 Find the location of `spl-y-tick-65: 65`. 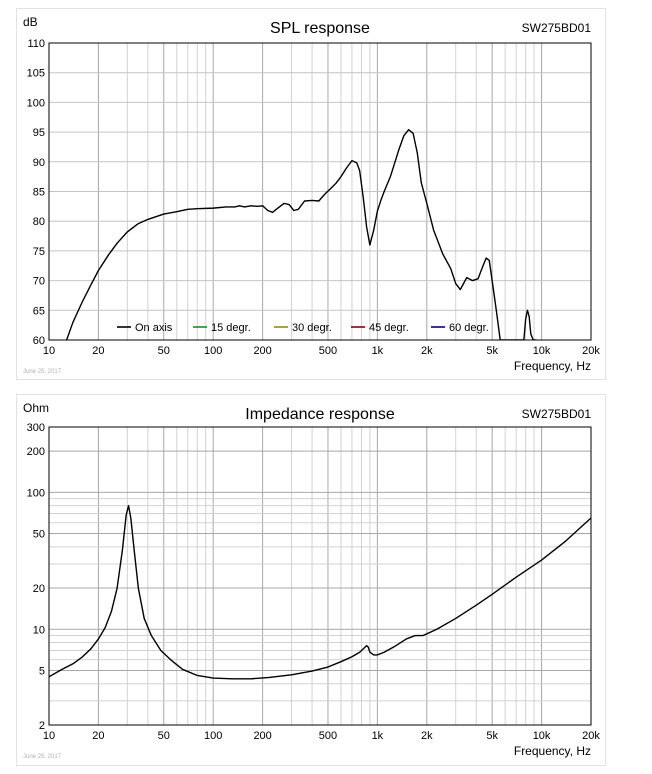

spl-y-tick-65: 65 is located at coordinates (39, 311).